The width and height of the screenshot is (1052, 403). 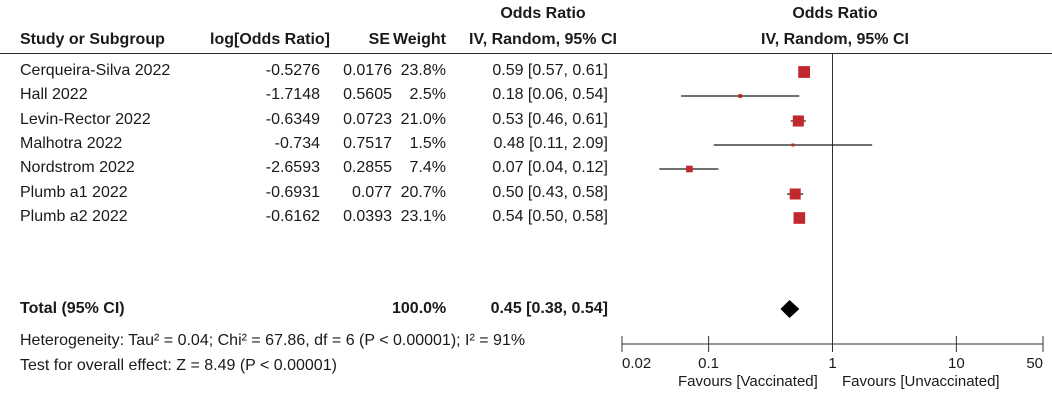 What do you see at coordinates (74, 216) in the screenshot?
I see `study-name: Plumb a2 2022` at bounding box center [74, 216].